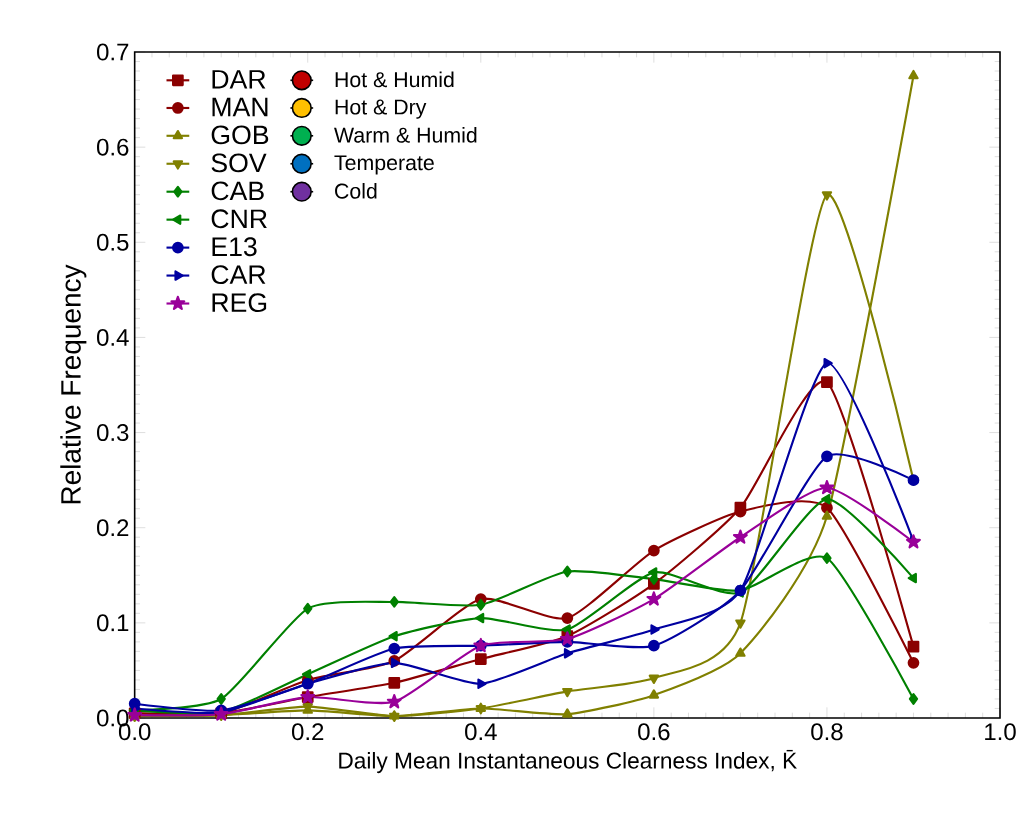  What do you see at coordinates (239, 219) in the screenshot?
I see `legend-label: CNR` at bounding box center [239, 219].